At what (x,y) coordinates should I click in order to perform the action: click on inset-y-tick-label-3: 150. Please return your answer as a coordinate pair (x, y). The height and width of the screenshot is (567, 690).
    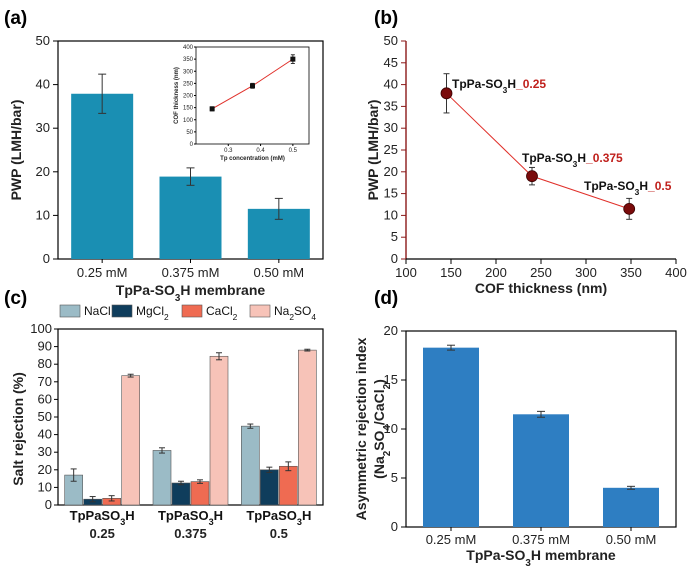
    Looking at the image, I should click on (188, 109).